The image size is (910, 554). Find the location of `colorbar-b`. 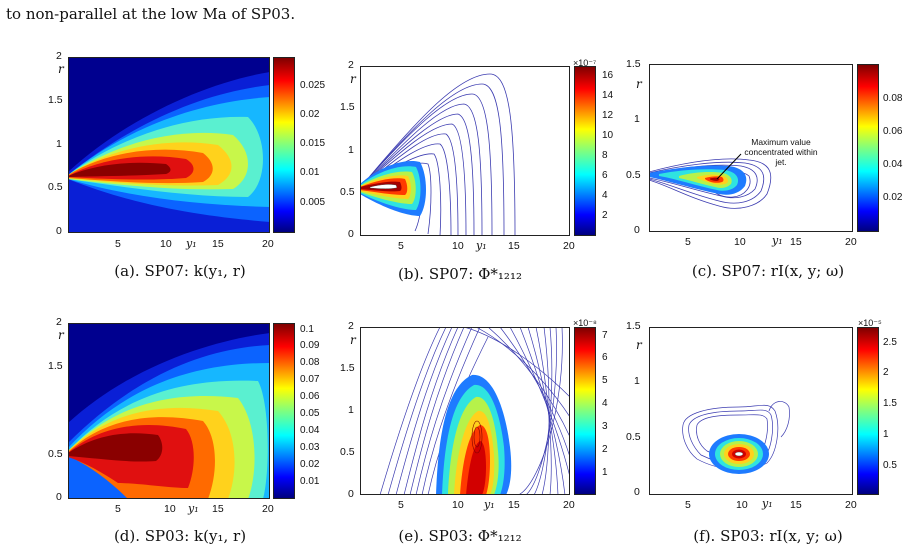

colorbar-b is located at coordinates (585, 151).